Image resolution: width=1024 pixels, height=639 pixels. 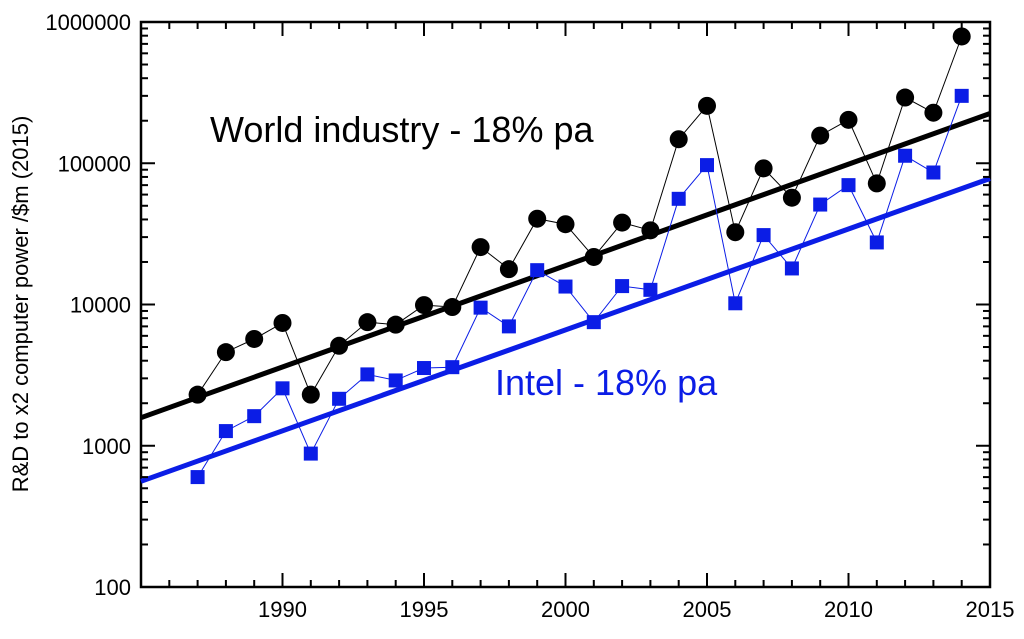 What do you see at coordinates (282, 609) in the screenshot?
I see `x-tick-label: 1990` at bounding box center [282, 609].